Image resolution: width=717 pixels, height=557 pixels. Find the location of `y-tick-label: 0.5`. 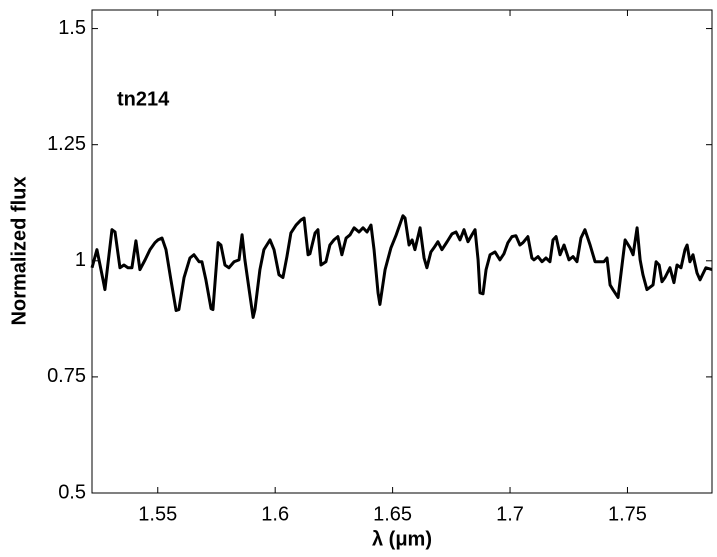

y-tick-label: 0.5 is located at coordinates (72, 492).